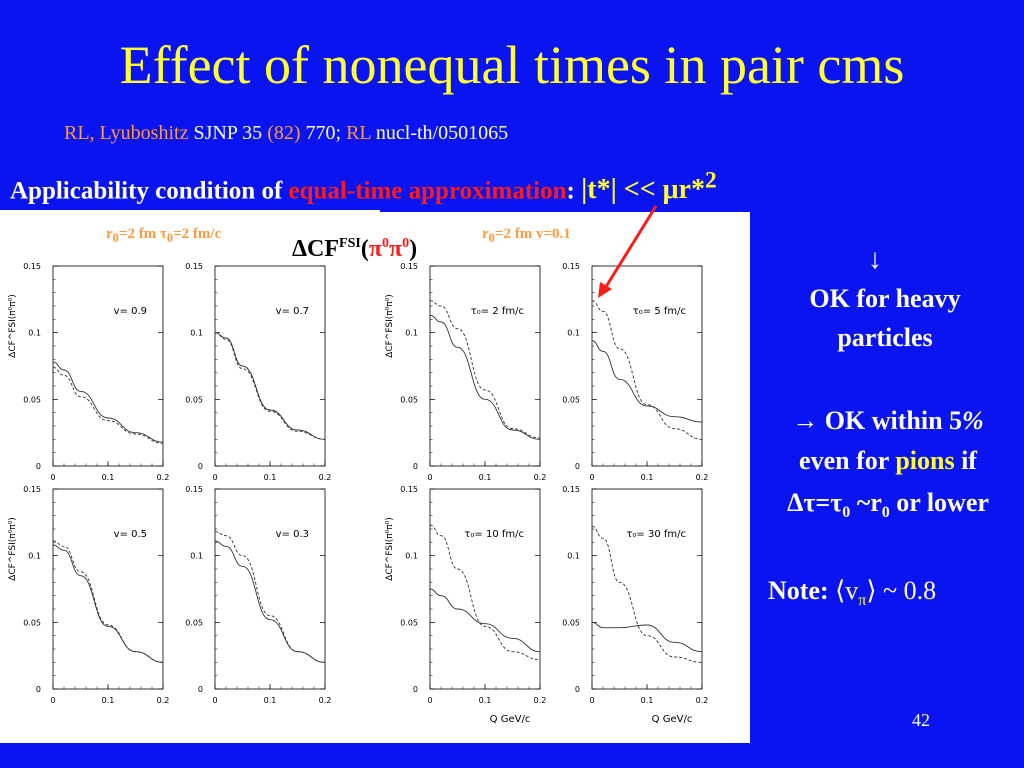 Image resolution: width=1024 pixels, height=768 pixels. I want to click on xtick-label-0: 0.1, so click(108, 477).